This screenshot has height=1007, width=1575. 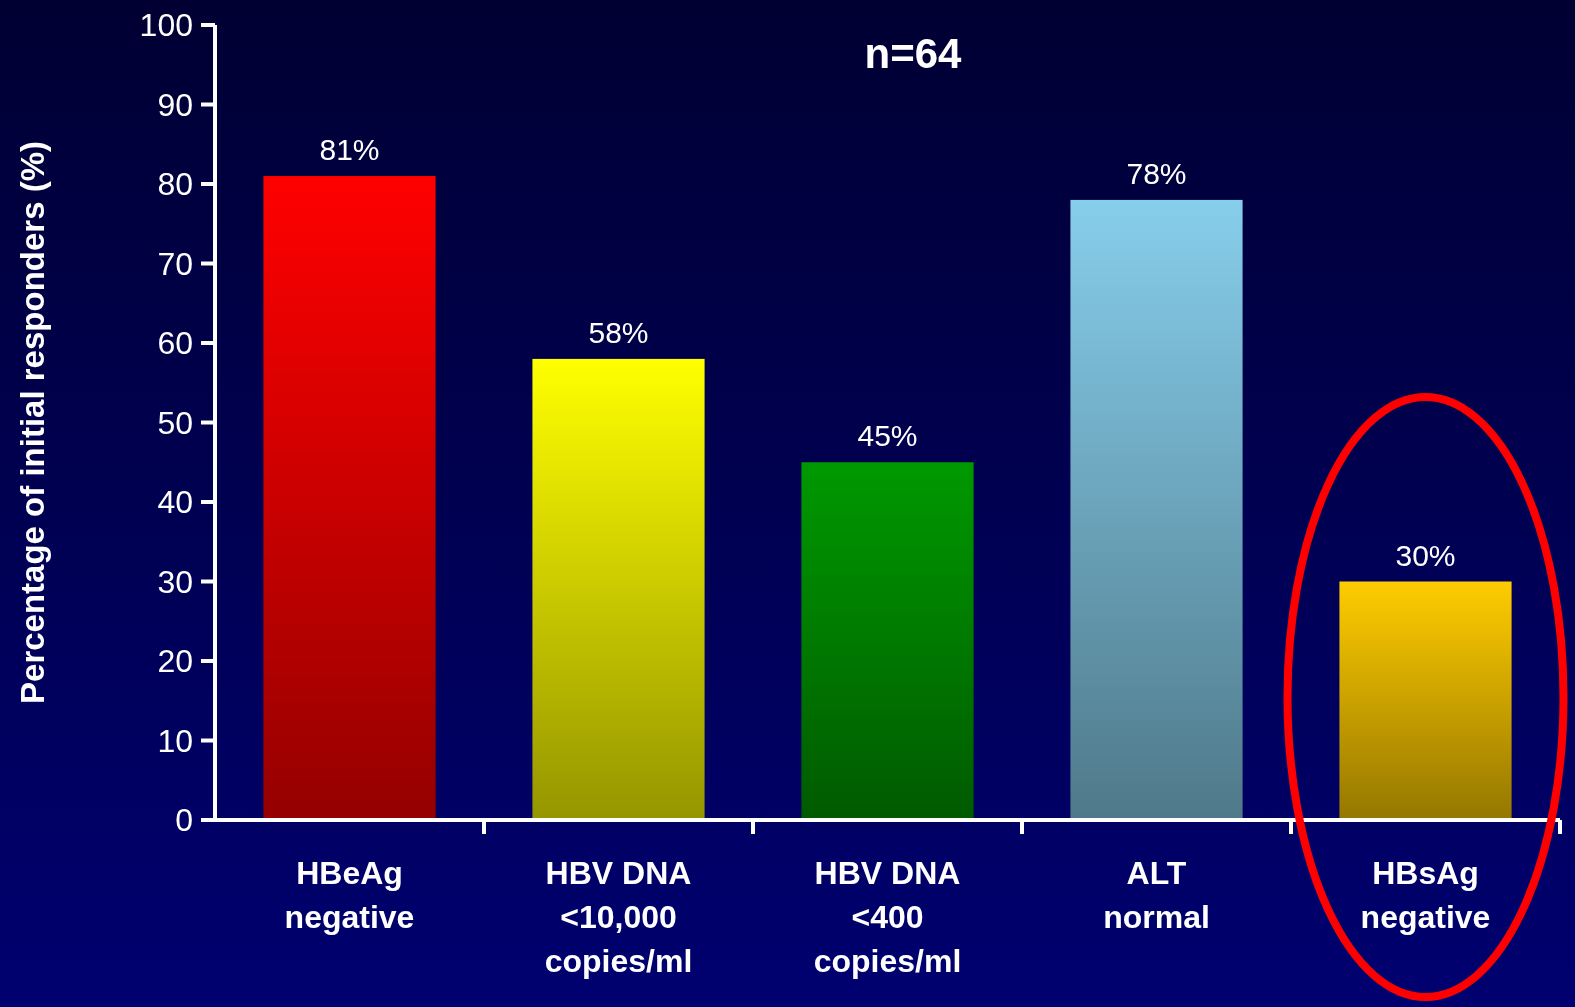 What do you see at coordinates (349, 150) in the screenshot?
I see `data-label: 81%` at bounding box center [349, 150].